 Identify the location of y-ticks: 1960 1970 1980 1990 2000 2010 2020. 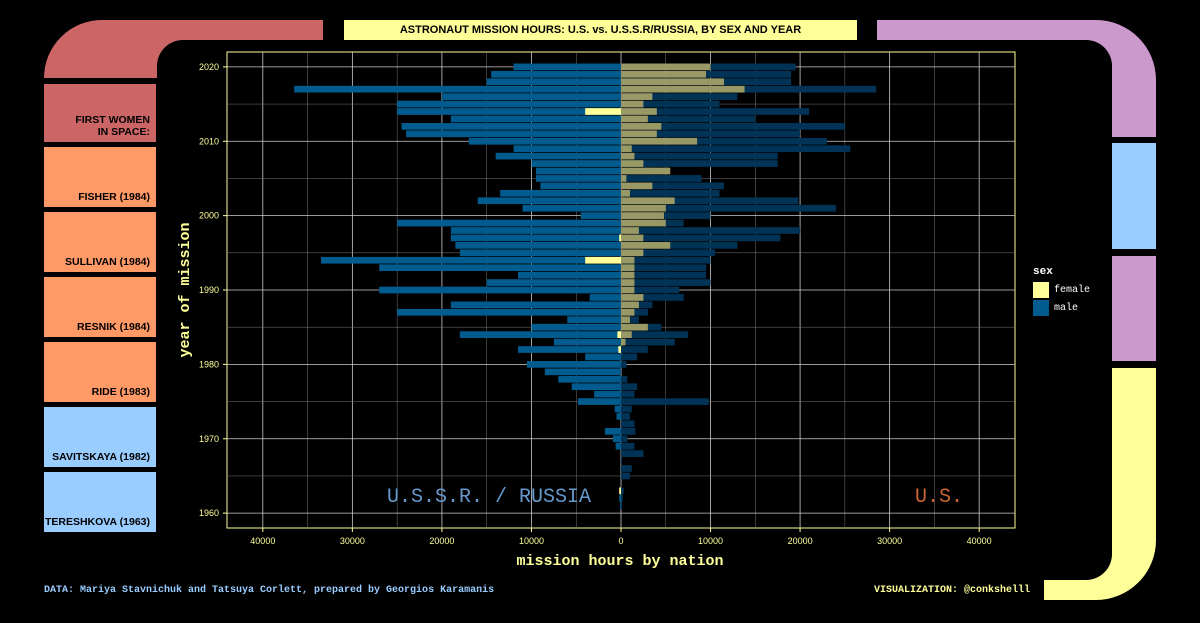
(213, 290).